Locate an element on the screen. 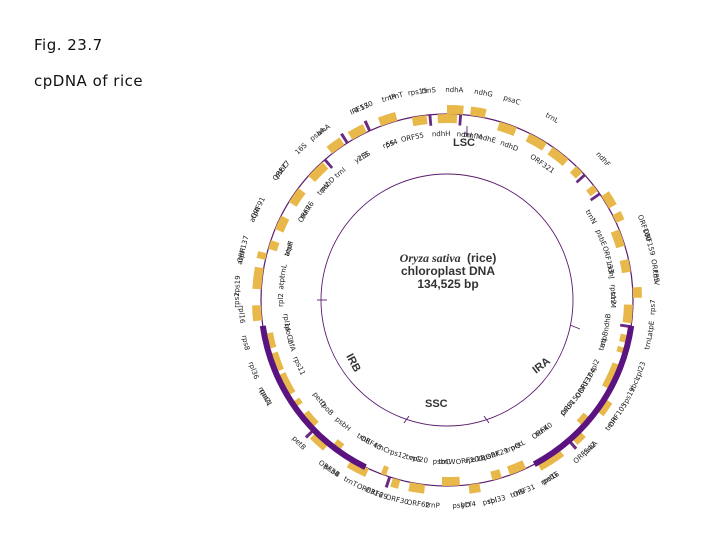 The height and width of the screenshot is (540, 720). species-name: Oryza sativa is located at coordinates (430, 258).